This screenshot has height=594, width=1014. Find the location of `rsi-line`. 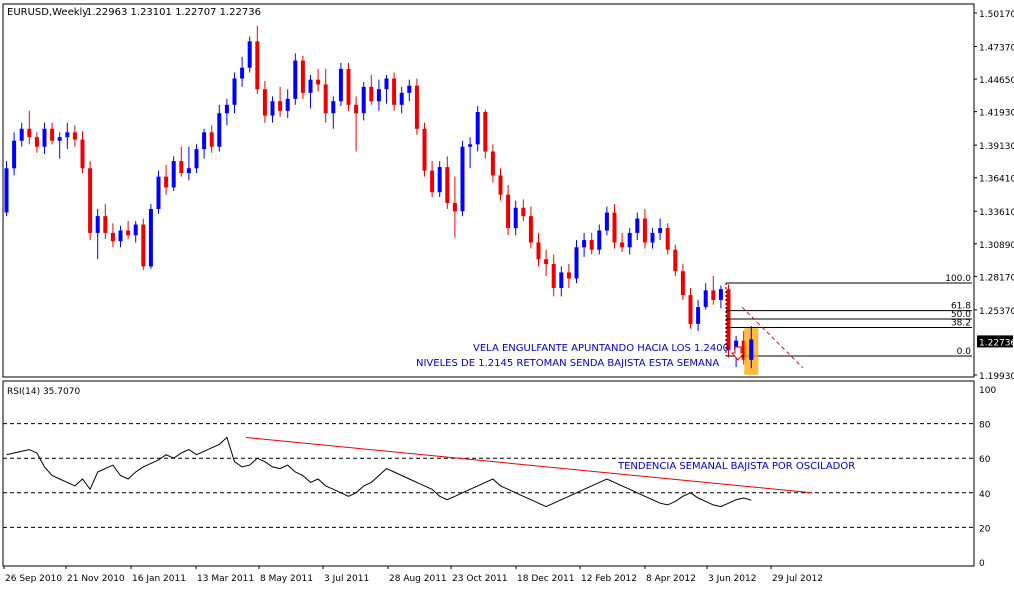

rsi-line is located at coordinates (379, 472).